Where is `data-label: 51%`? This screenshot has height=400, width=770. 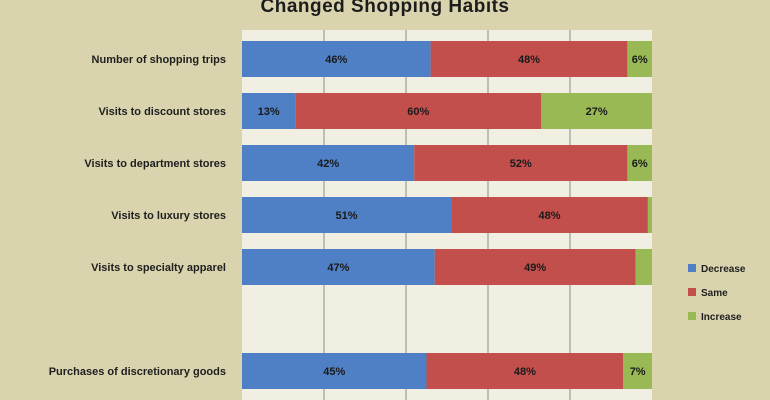
data-label: 51% is located at coordinates (347, 216).